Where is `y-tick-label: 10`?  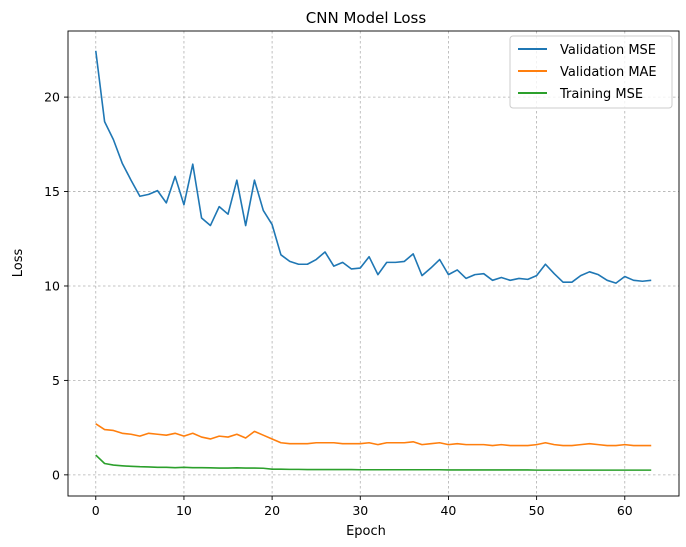 y-tick-label: 10 is located at coordinates (52, 285).